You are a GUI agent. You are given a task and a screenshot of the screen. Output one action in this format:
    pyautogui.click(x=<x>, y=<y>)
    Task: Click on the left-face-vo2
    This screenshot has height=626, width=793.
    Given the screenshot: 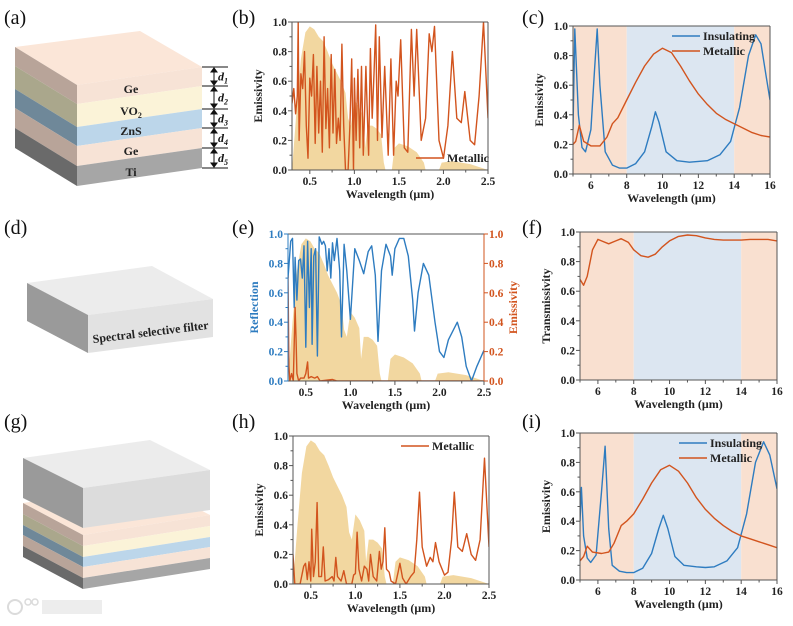 What is the action you would take?
    pyautogui.click(x=46, y=96)
    